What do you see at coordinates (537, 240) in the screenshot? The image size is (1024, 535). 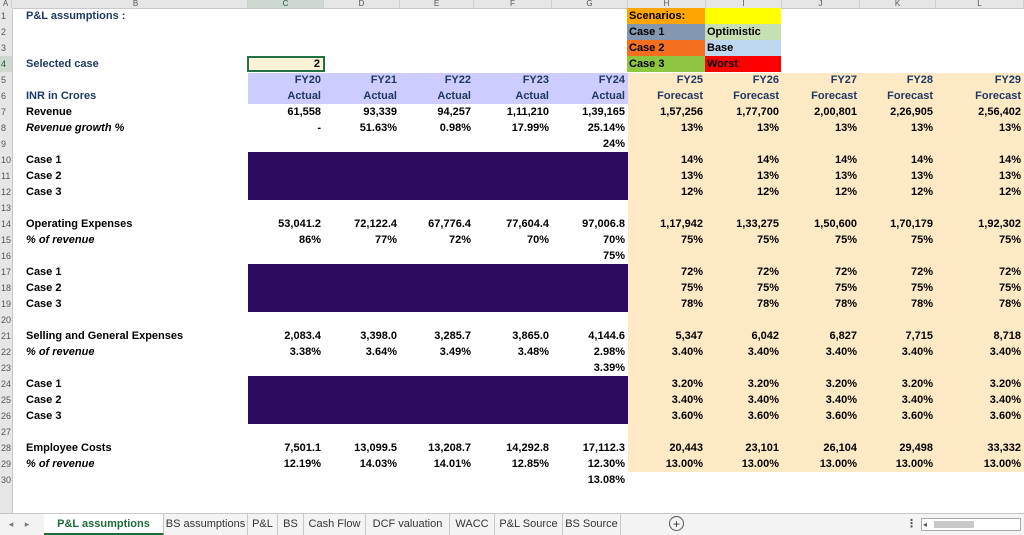 I see `data-cell: 70%` at bounding box center [537, 240].